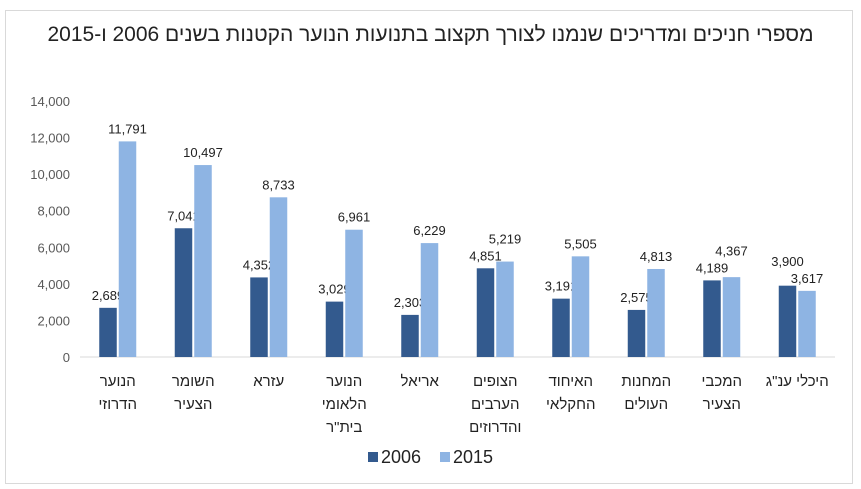  What do you see at coordinates (646, 404) in the screenshot?
I see `category-label: העולים` at bounding box center [646, 404].